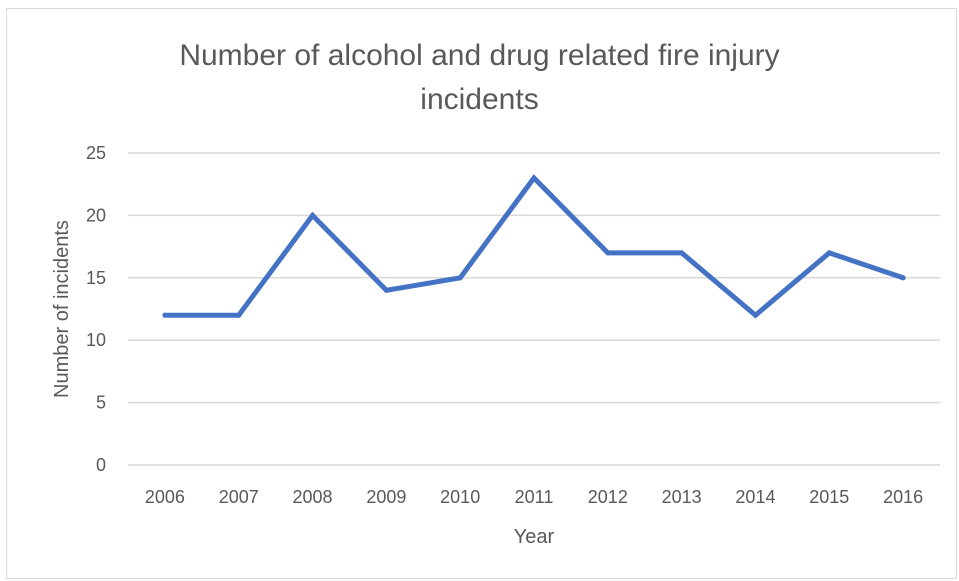 This screenshot has height=581, width=959. I want to click on x-tick-label: 2009, so click(386, 497).